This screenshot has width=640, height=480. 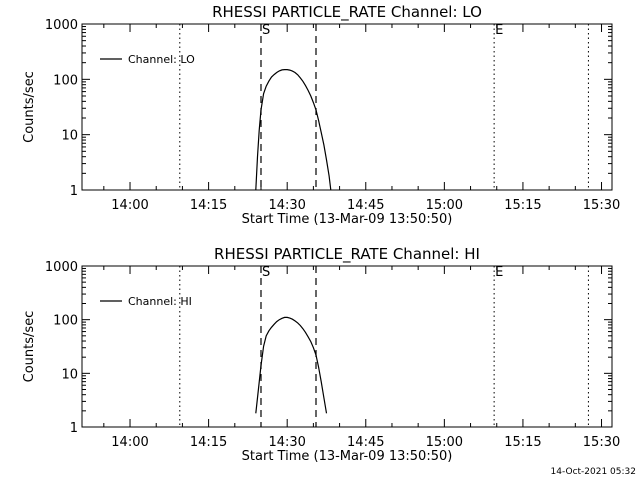 What do you see at coordinates (347, 254) in the screenshot?
I see `chart-title: RHESSI PARTICLE_RATE Channel: HI` at bounding box center [347, 254].